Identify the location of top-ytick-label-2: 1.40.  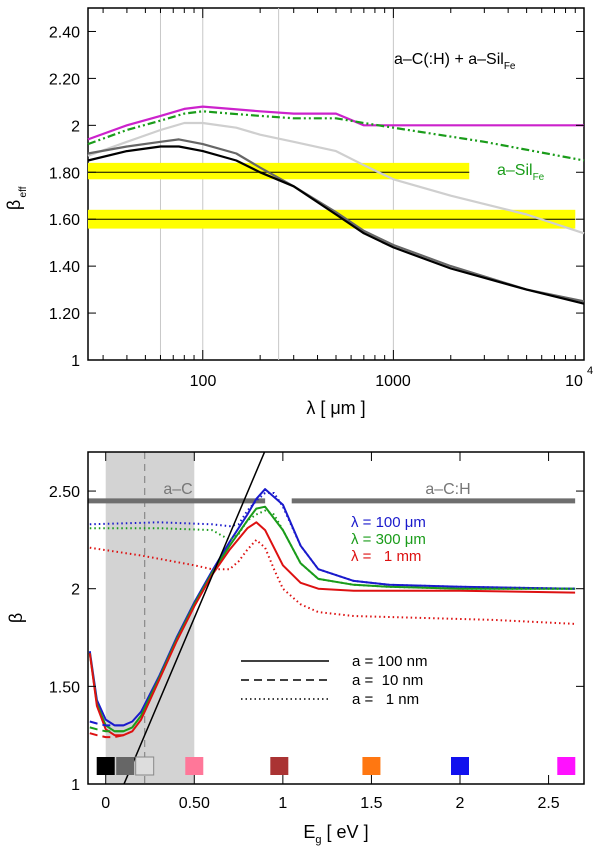
(64, 267).